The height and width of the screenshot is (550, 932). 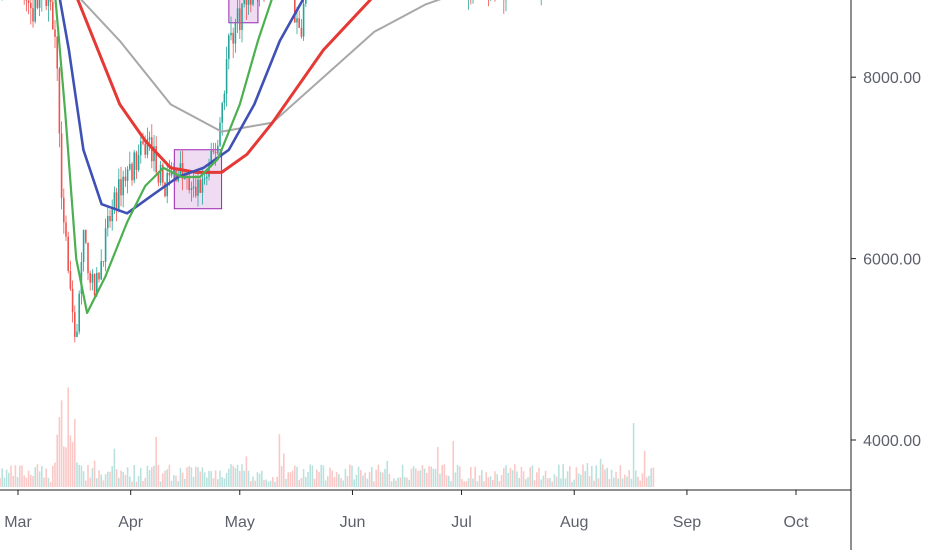 What do you see at coordinates (353, 522) in the screenshot?
I see `time-tick-label: Jun` at bounding box center [353, 522].